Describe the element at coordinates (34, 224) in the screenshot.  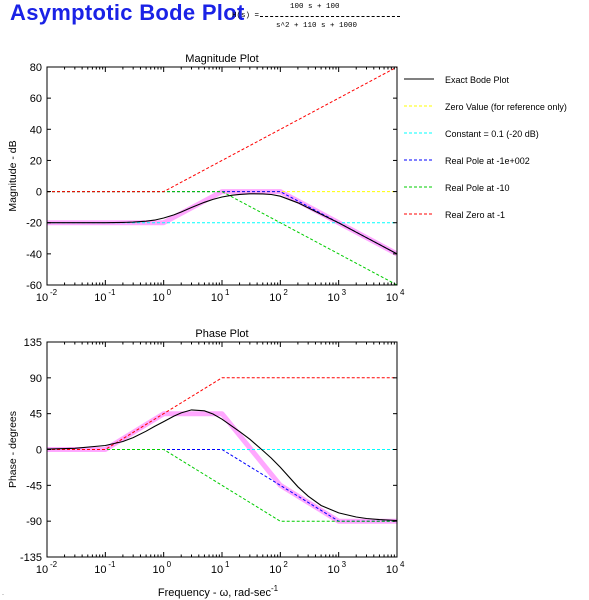
I see `y-tick-label: -20` at that location.